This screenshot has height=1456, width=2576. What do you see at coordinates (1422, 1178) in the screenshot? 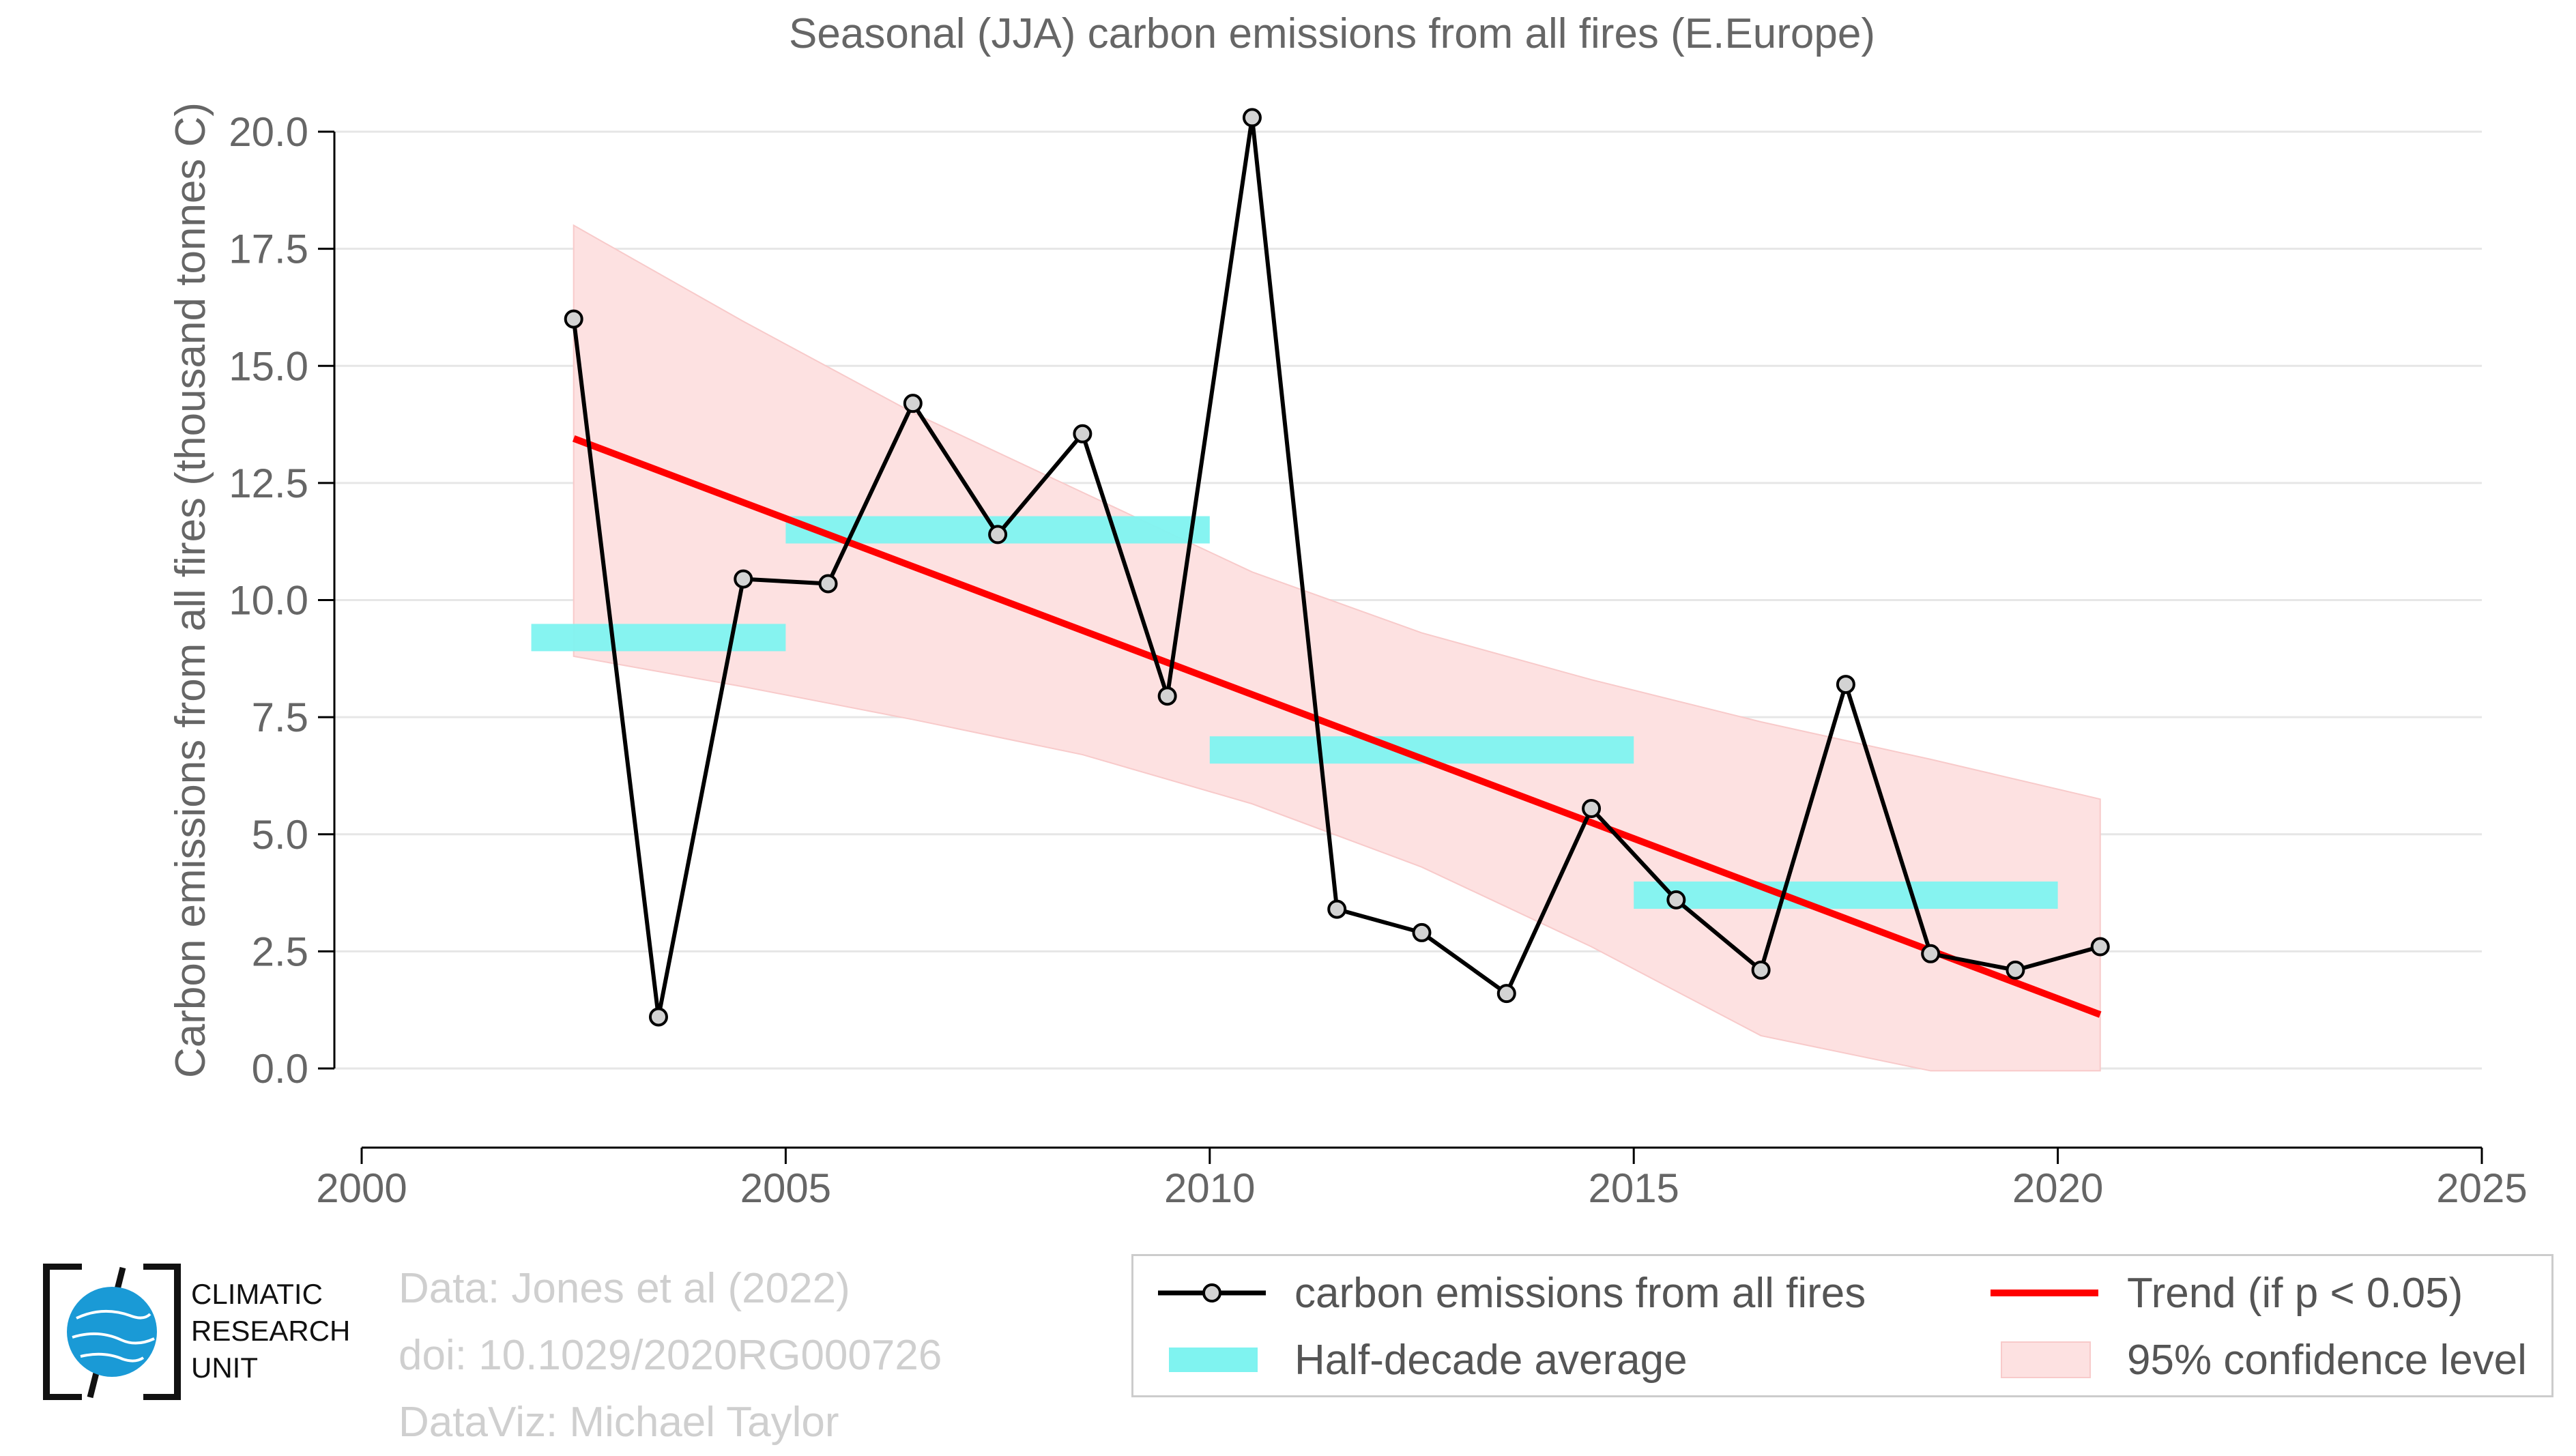
I see `x-axis: 2000 2005 2010 2015 2020 2025` at bounding box center [1422, 1178].